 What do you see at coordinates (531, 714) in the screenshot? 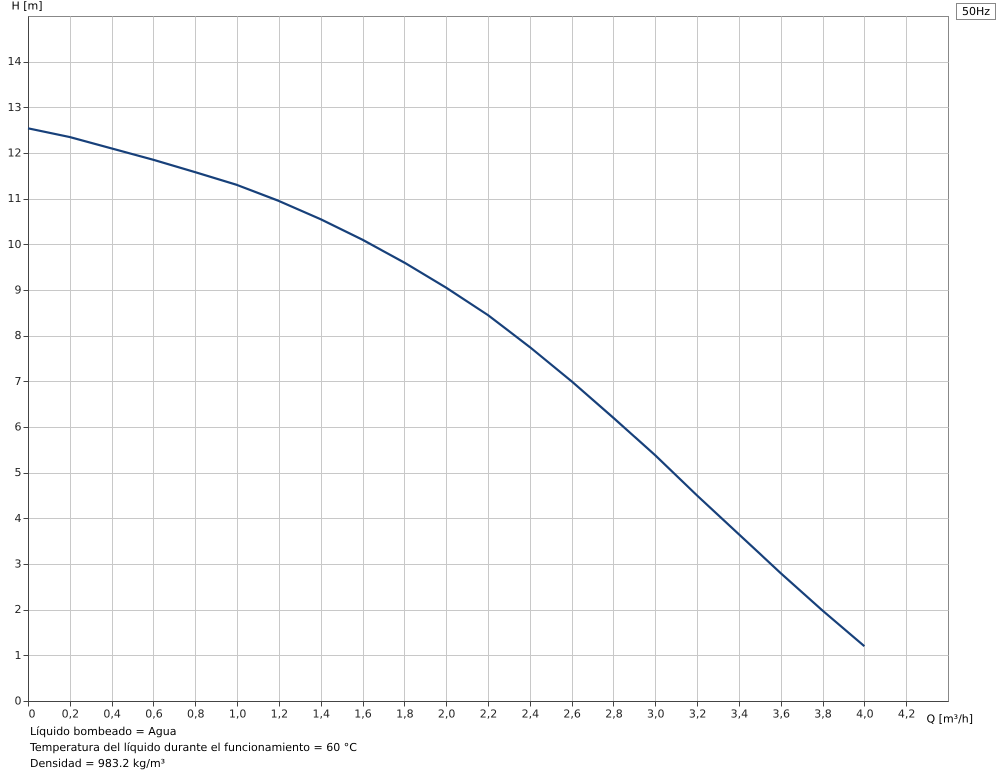
I see `x-tick-label: 2,4` at bounding box center [531, 714].